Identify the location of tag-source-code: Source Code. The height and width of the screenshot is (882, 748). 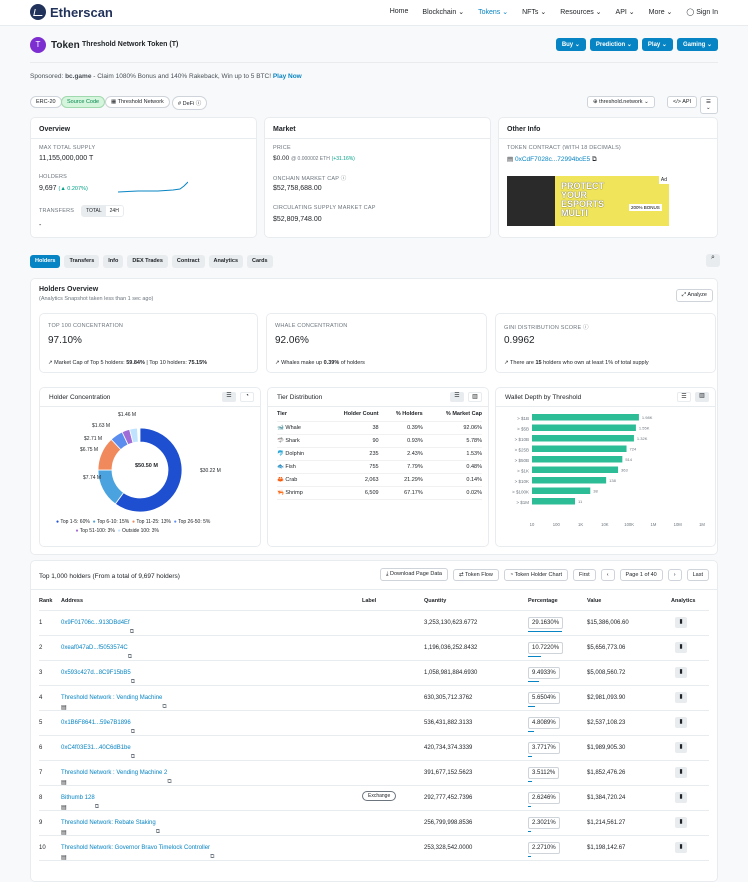
(83, 102).